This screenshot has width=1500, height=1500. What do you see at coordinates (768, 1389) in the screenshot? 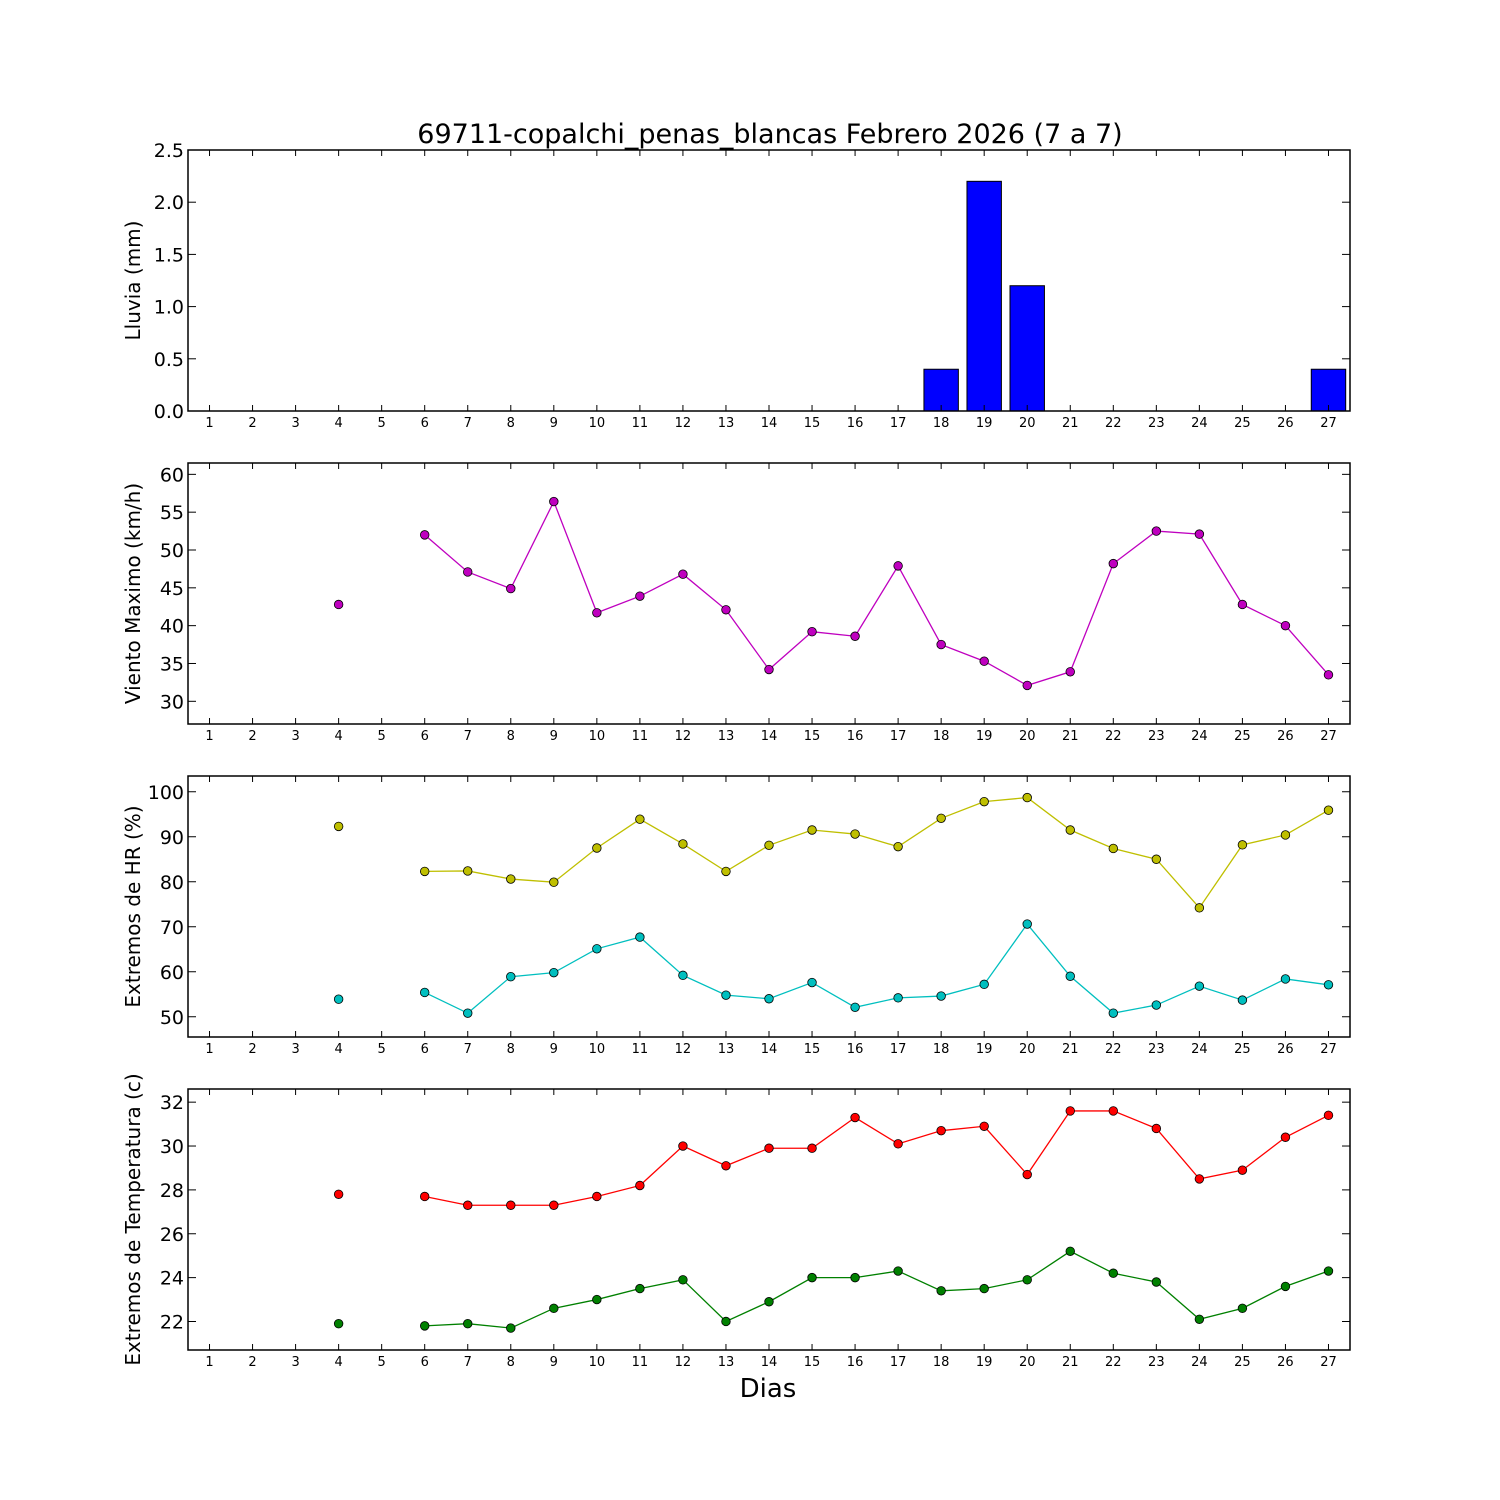
I see `x-axis-label: Dias` at bounding box center [768, 1389].